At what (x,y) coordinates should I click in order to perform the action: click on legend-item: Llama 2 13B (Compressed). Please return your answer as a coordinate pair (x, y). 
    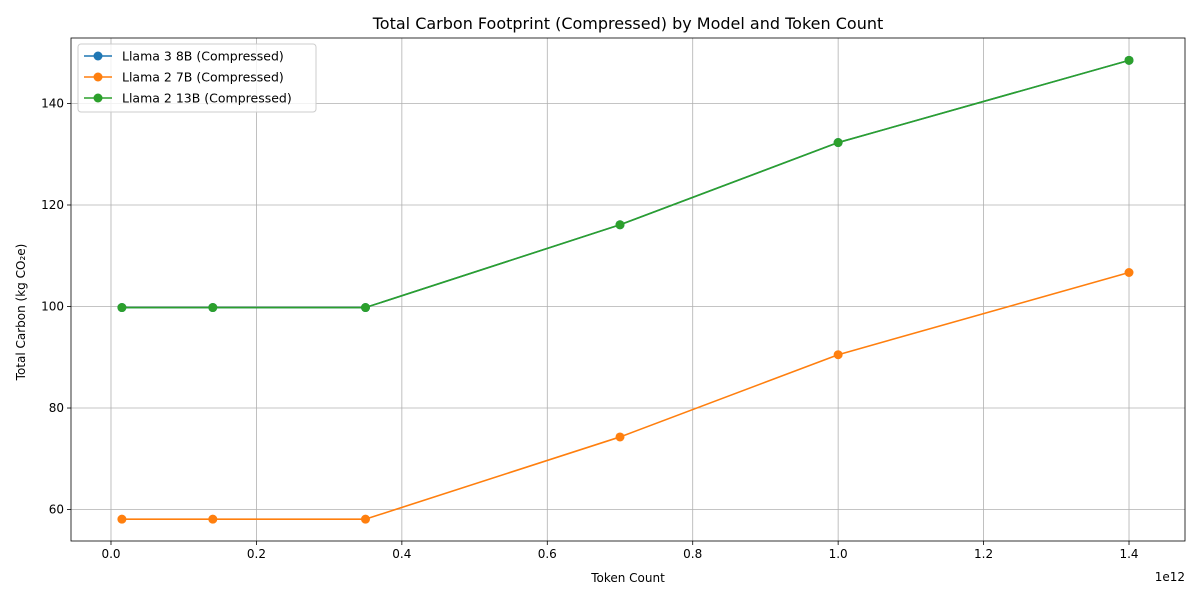
    Looking at the image, I should click on (188, 98).